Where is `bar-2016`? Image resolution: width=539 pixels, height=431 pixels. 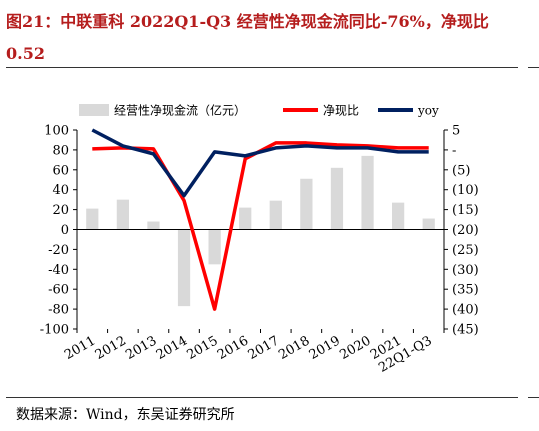 bar-2016 is located at coordinates (245, 218).